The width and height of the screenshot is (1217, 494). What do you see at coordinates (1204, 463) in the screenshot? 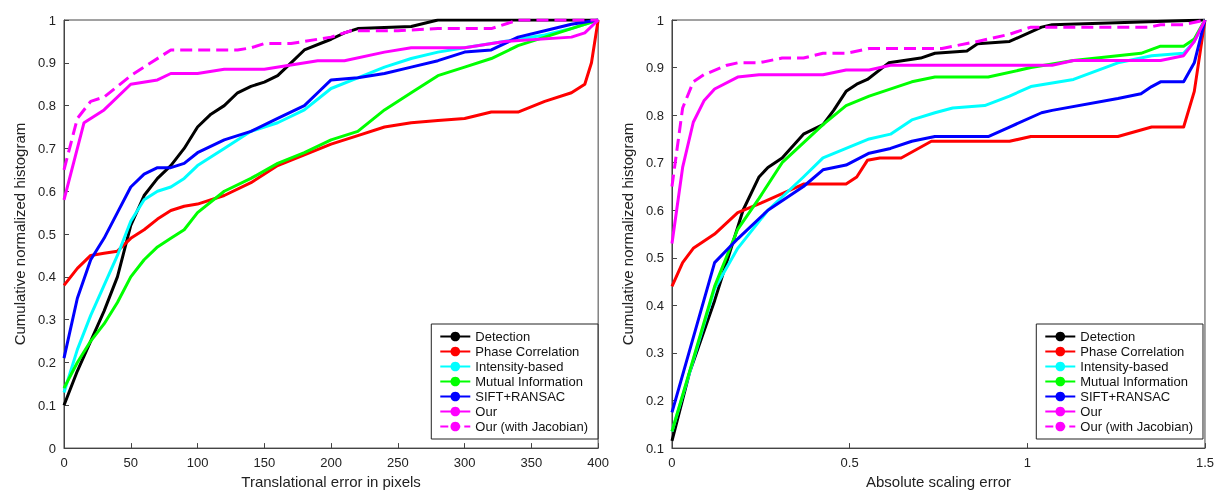
I see `x-tick-label: 1.5` at bounding box center [1204, 463].